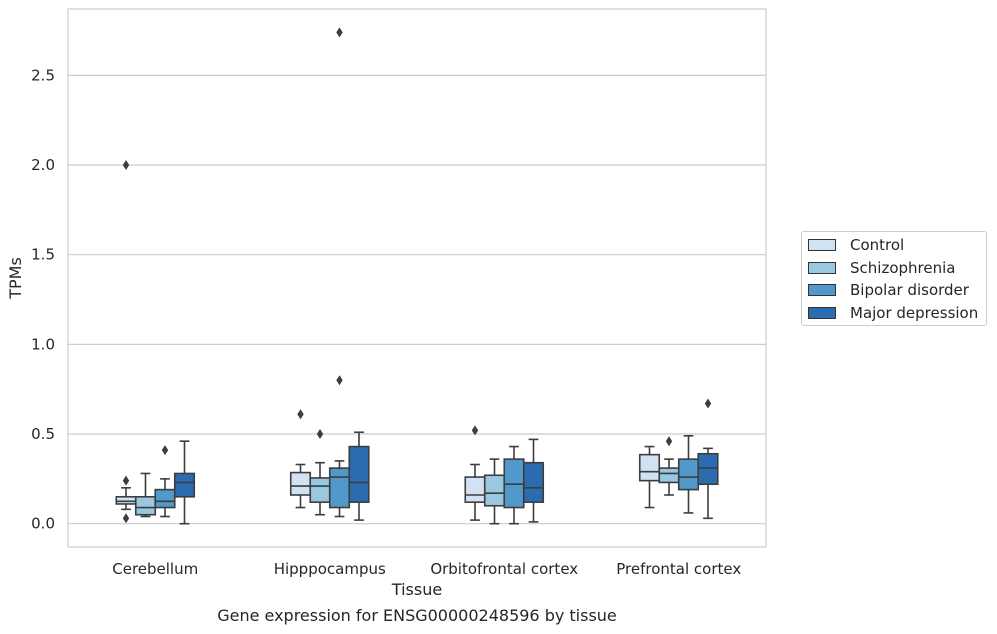 This screenshot has width=997, height=634. What do you see at coordinates (877, 245) in the screenshot?
I see `legend-label-control: Control` at bounding box center [877, 245].